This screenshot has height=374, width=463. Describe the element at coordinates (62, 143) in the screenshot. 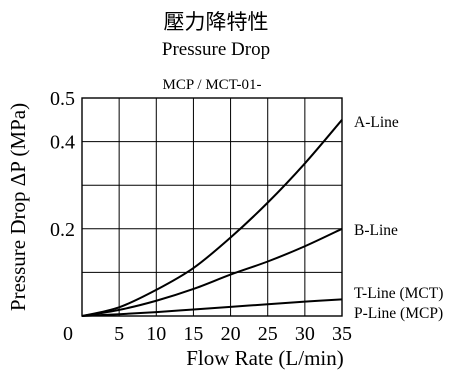

I see `y-tick-label: 0.4` at that location.